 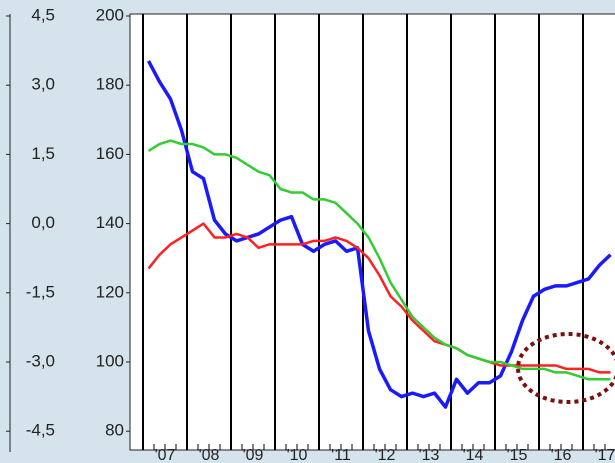 I want to click on x-tick-label: '17, so click(x=605, y=455).